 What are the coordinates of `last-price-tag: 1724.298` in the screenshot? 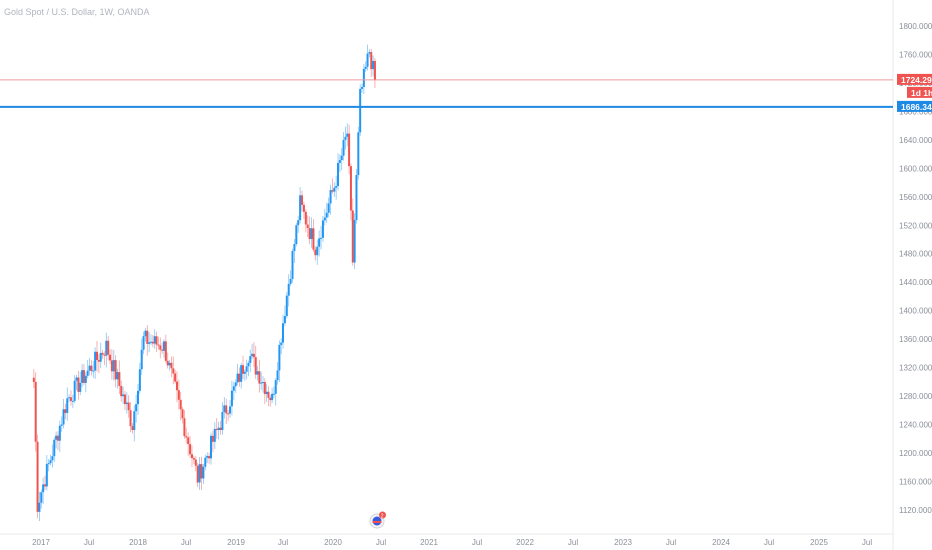 It's located at (914, 79).